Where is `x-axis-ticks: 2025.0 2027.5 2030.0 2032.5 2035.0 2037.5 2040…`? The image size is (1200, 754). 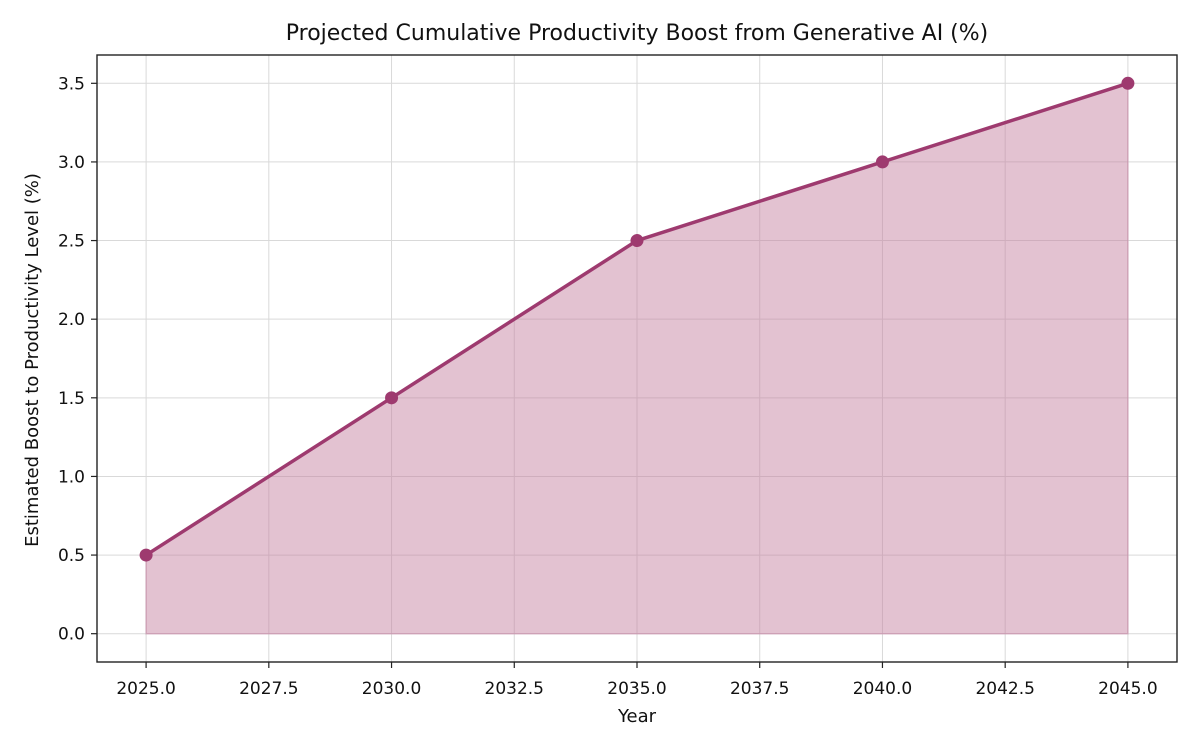 x-axis-ticks: 2025.0 2027.5 2030.0 2032.5 2035.0 2037.5 2040… is located at coordinates (637, 680).